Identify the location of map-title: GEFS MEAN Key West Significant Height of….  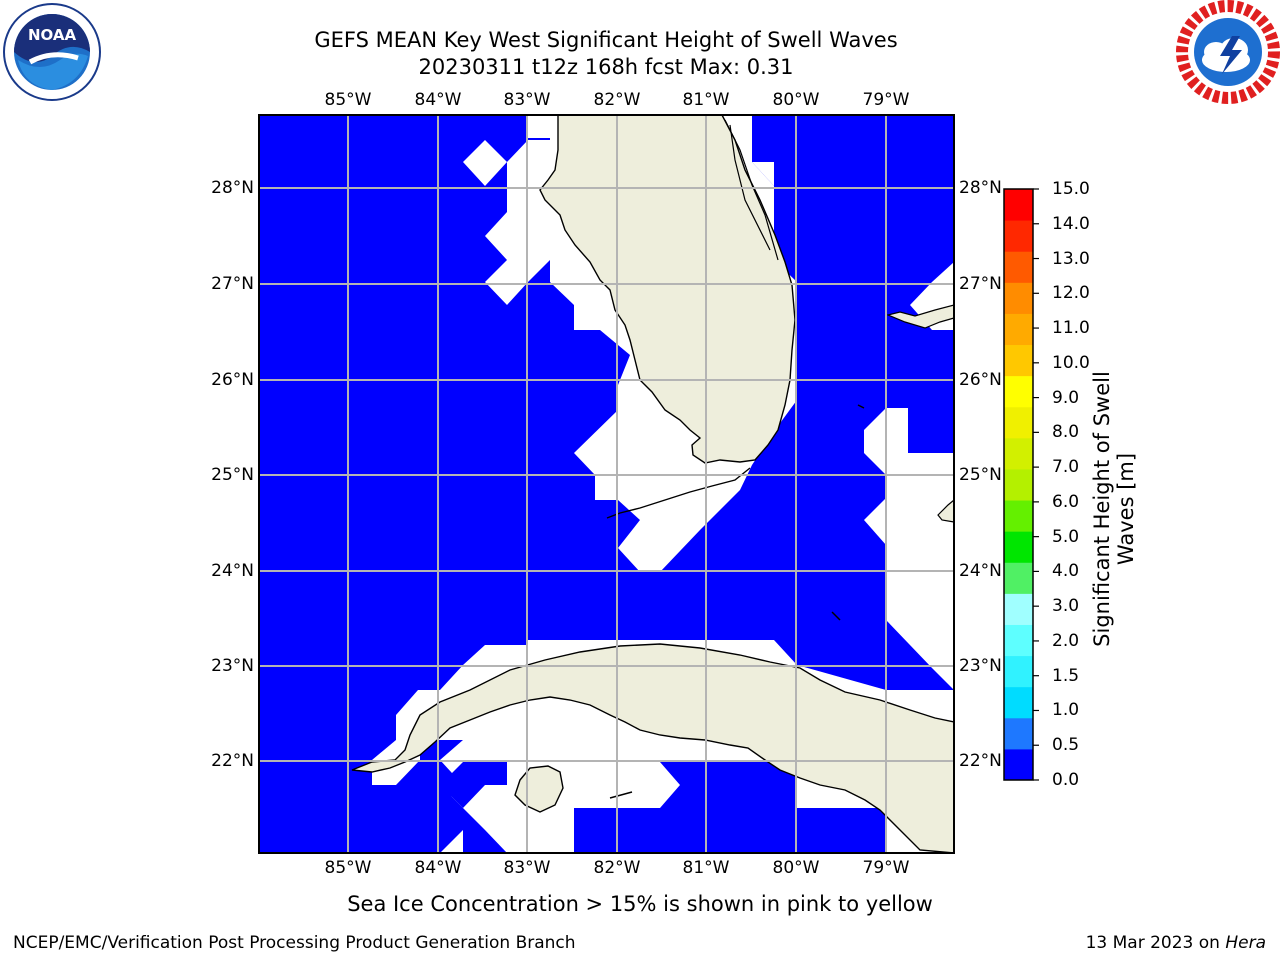
(606, 40).